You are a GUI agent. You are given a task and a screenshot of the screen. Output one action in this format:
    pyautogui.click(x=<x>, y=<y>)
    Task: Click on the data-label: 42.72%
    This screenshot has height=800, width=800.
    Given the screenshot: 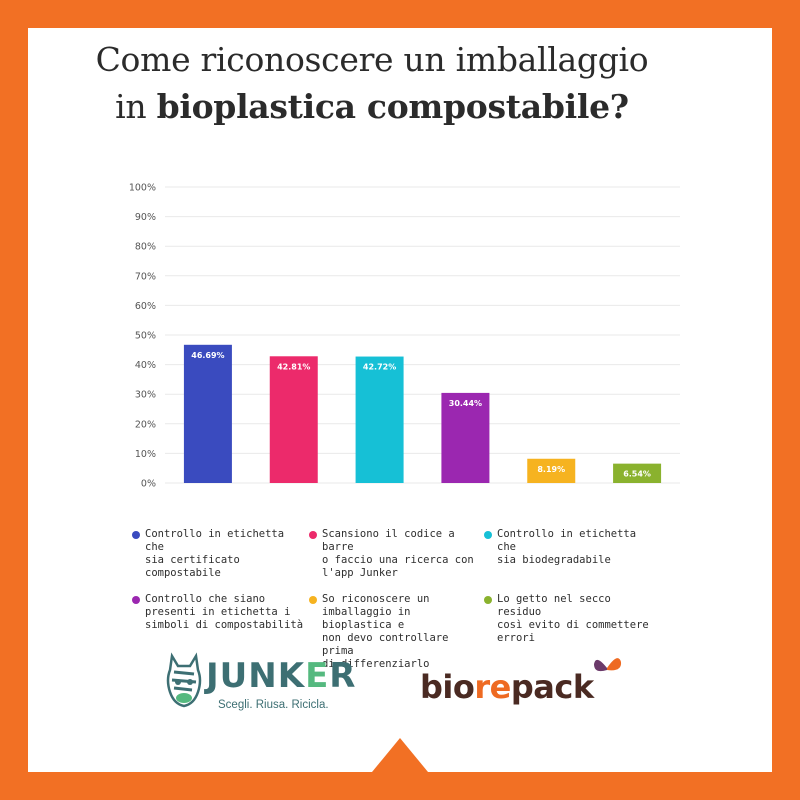 What is the action you would take?
    pyautogui.click(x=379, y=367)
    